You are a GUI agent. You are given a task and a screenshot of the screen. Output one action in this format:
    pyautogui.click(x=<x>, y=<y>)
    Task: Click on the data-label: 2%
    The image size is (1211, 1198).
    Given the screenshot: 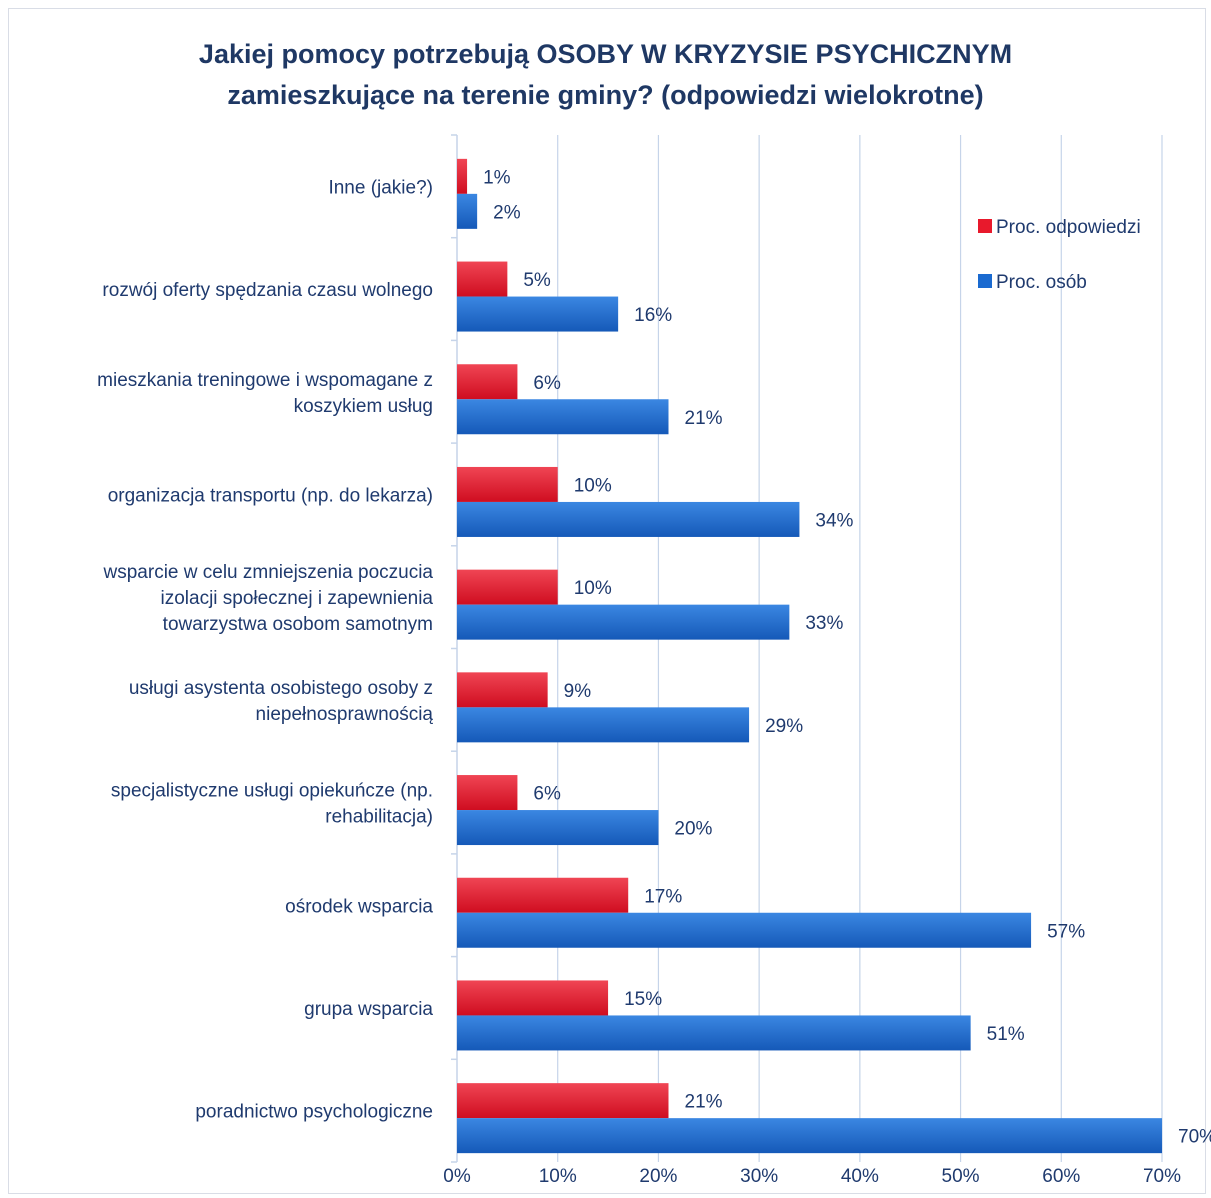 What is the action you would take?
    pyautogui.click(x=507, y=212)
    